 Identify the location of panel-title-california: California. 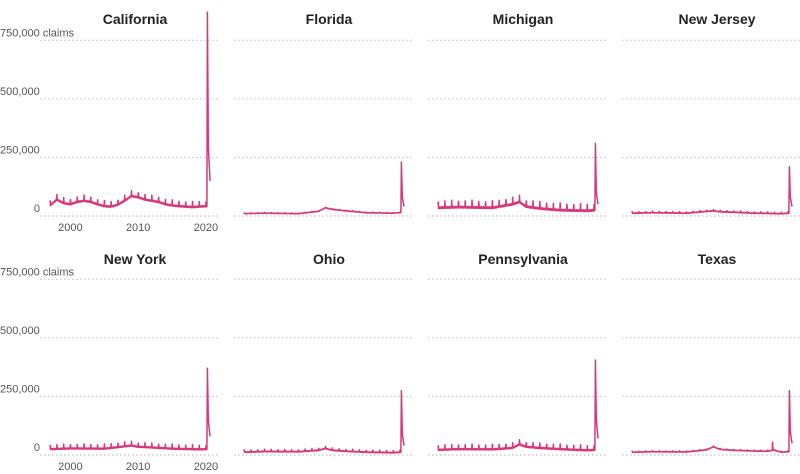
(135, 19).